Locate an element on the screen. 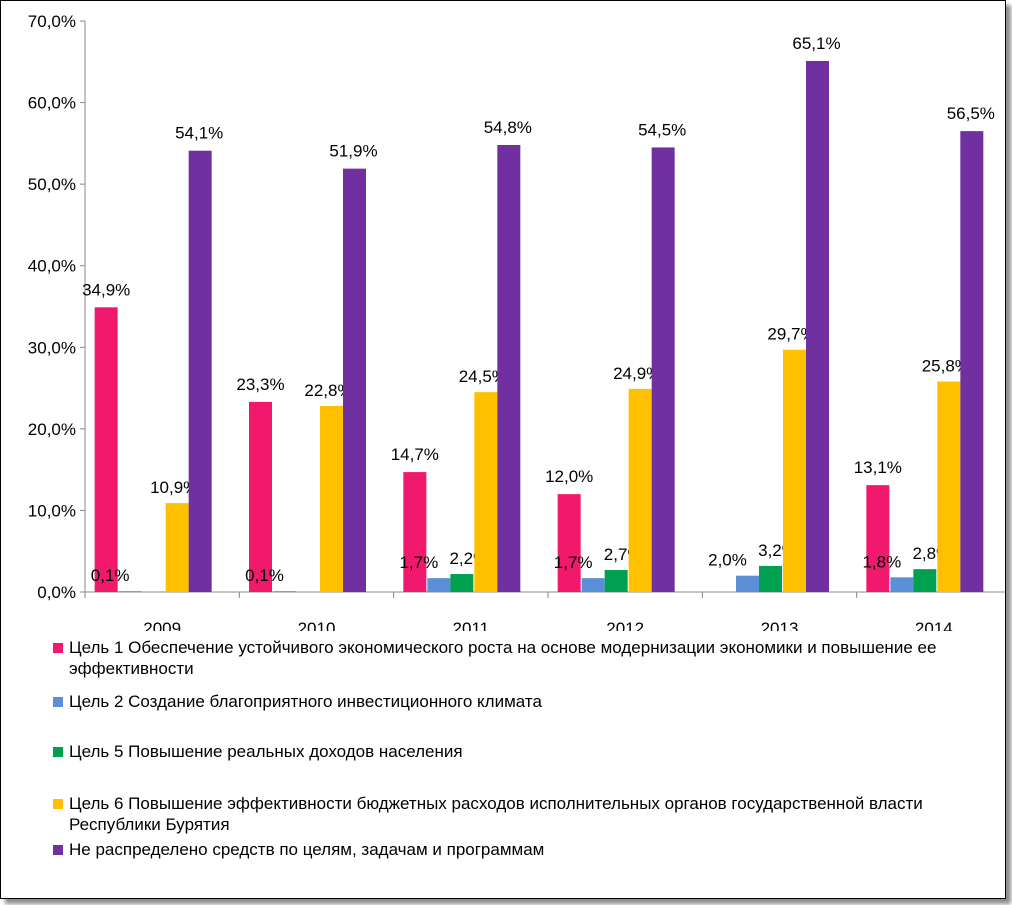  data-label: 14,7% is located at coordinates (415, 454).